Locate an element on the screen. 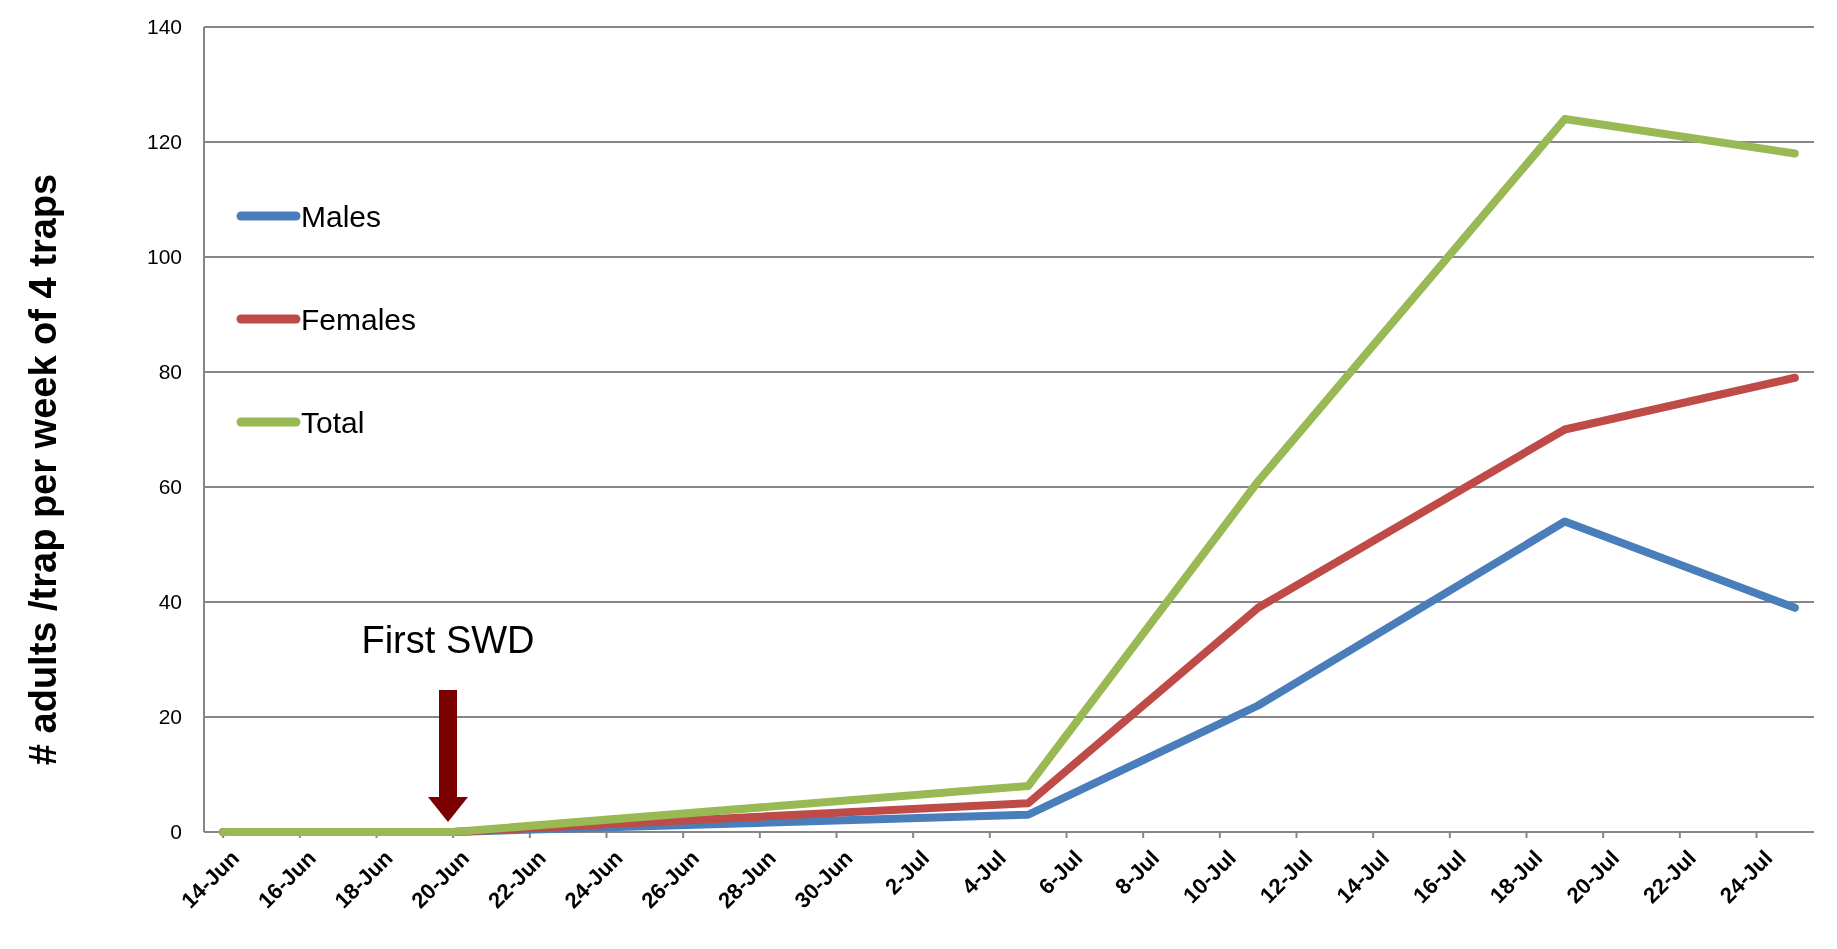 The width and height of the screenshot is (1837, 949). y-tick-label: 120 is located at coordinates (164, 142).